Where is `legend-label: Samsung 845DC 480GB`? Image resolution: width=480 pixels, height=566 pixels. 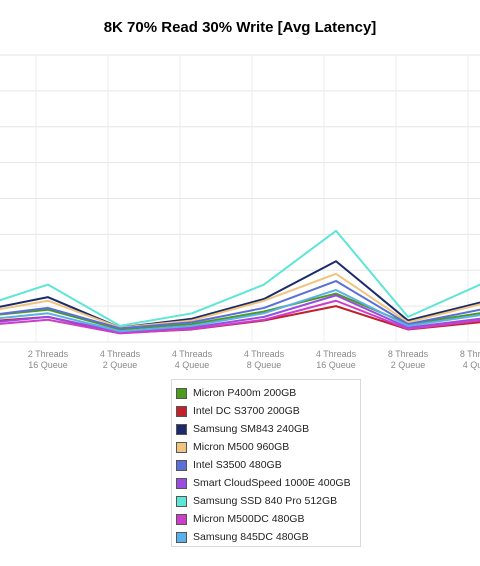
legend-label: Samsung 845DC 480GB is located at coordinates (251, 537).